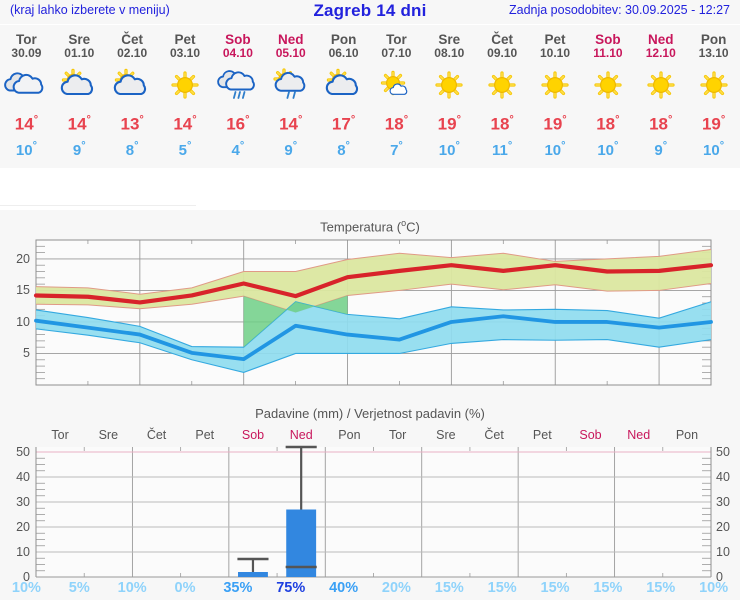 This screenshot has height=600, width=740. What do you see at coordinates (291, 588) in the screenshot?
I see `precip-probability: 75%` at bounding box center [291, 588].